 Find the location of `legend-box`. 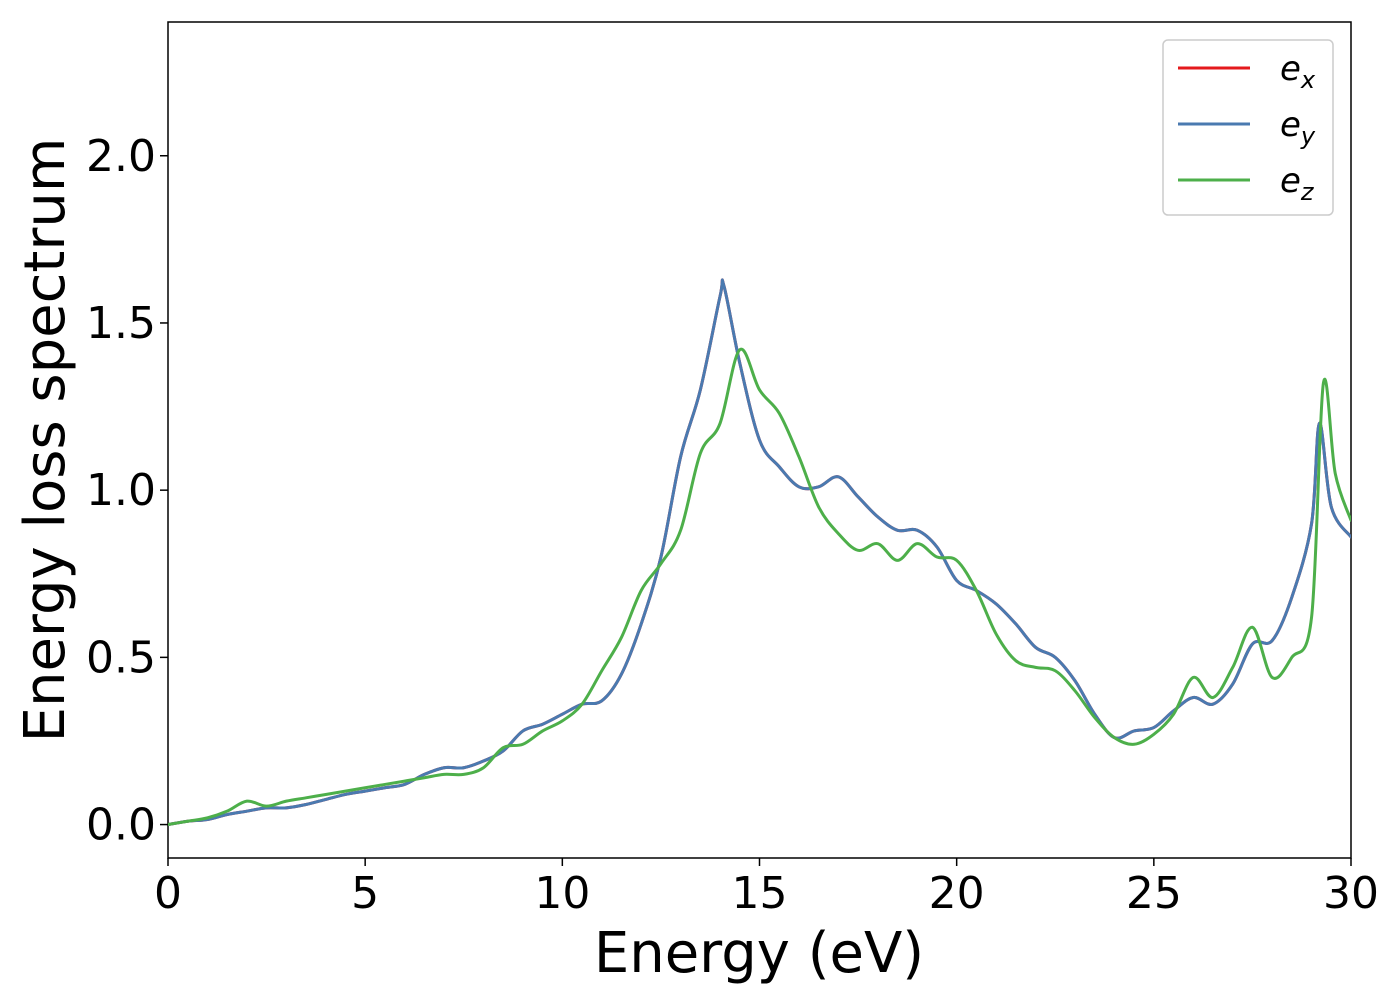

legend-box is located at coordinates (1248, 127).